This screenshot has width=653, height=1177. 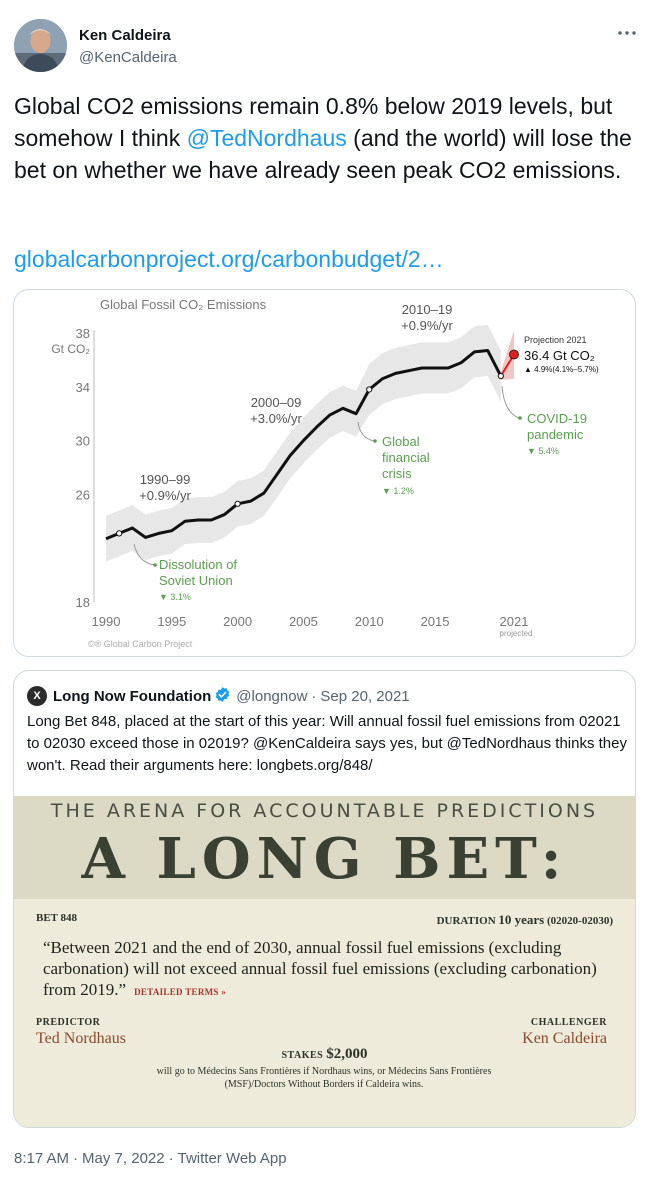 What do you see at coordinates (198, 564) in the screenshot?
I see `soviet-label-1: Dissolution of` at bounding box center [198, 564].